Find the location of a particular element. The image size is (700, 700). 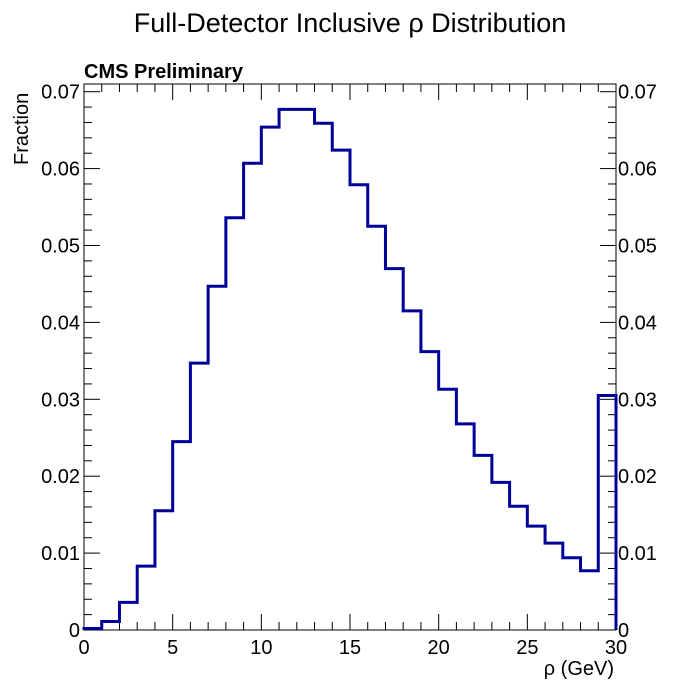

x-tick-label: 5 is located at coordinates (172, 648).